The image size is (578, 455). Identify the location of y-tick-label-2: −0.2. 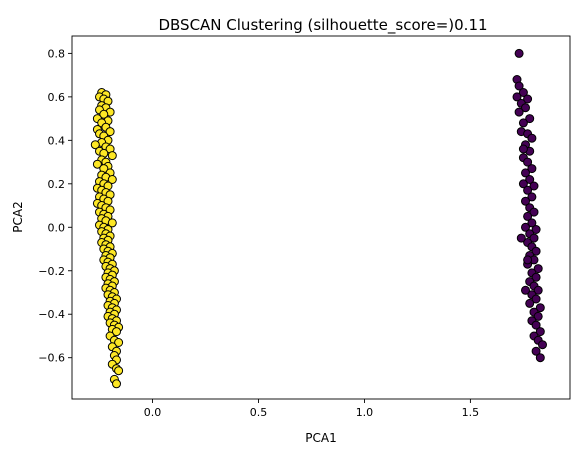
(51, 271).